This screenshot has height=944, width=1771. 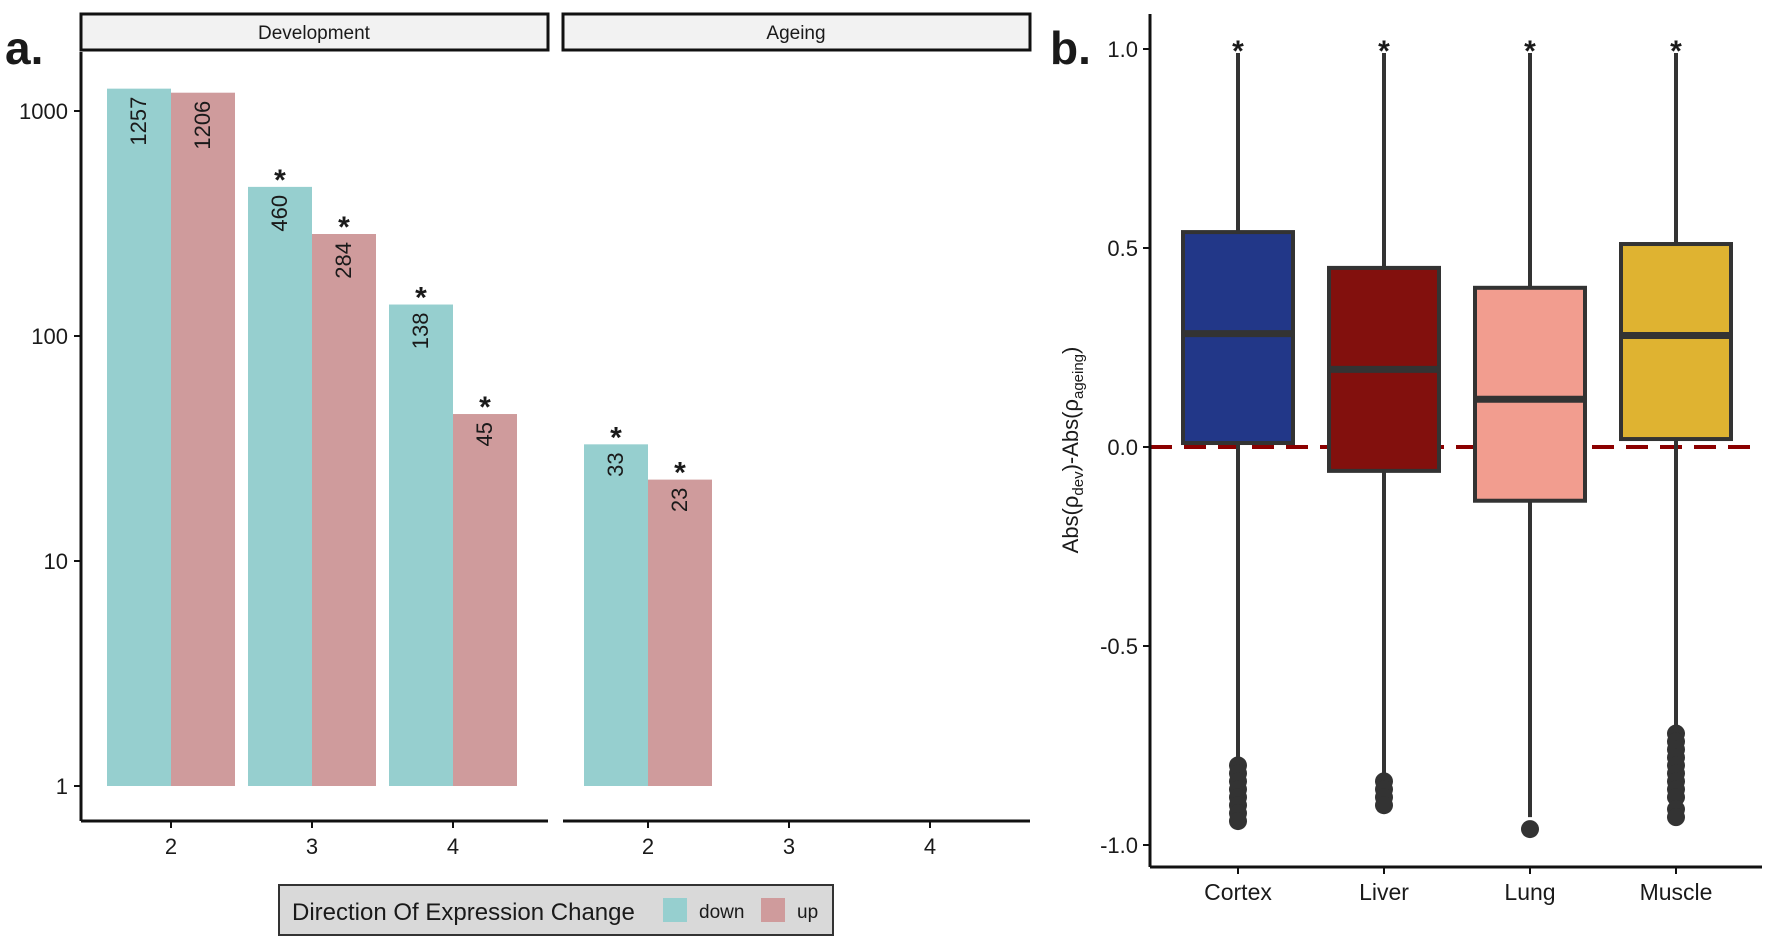 I want to click on x-tick-label: Lung, so click(x=1529, y=892).